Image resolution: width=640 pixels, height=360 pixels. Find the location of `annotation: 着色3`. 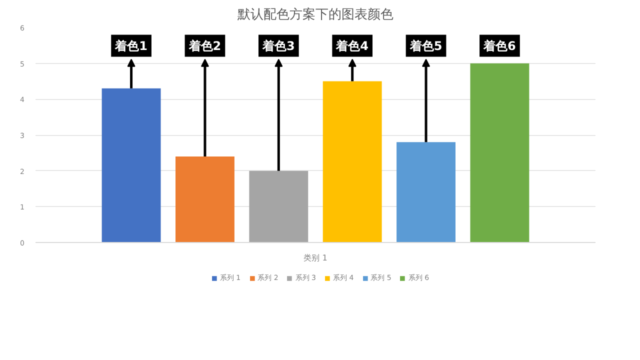

annotation: 着色3 is located at coordinates (278, 45).